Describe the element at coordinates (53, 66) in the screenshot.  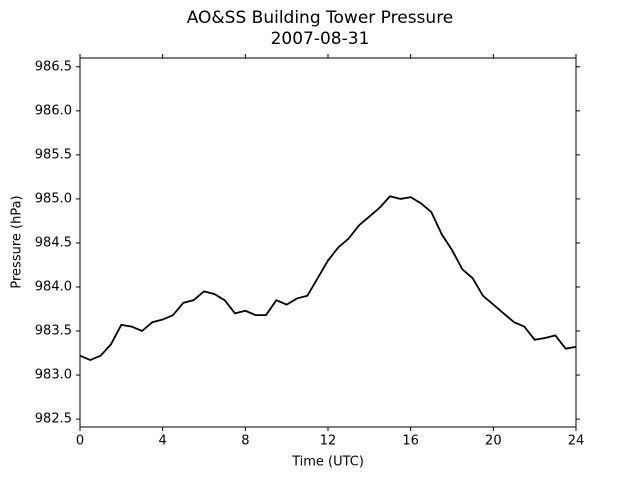
I see `y-tick-label: 986.5` at that location.